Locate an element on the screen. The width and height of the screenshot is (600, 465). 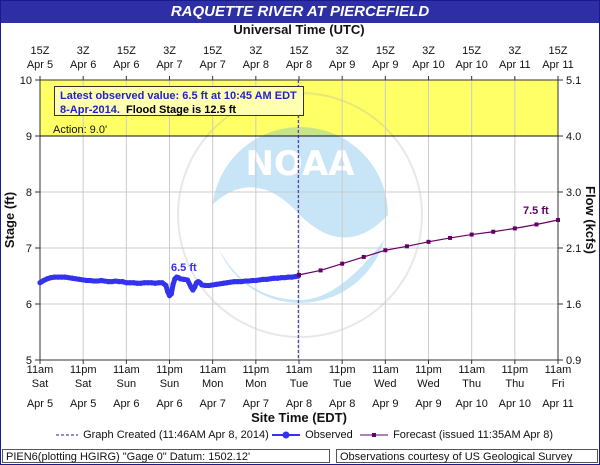
x-bottom-tick-date: Apr 9 is located at coordinates (385, 404).